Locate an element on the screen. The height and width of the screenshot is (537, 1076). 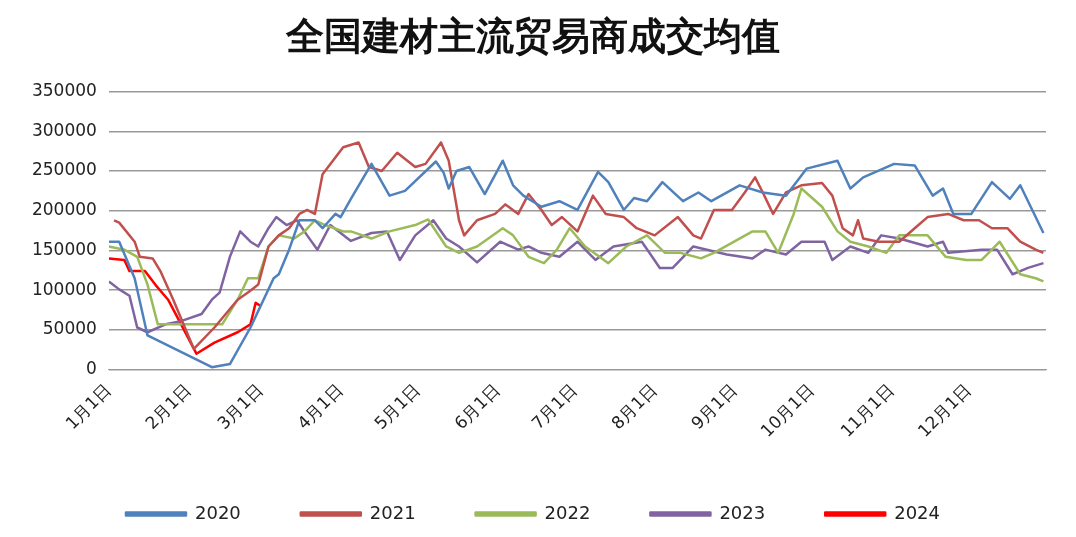
x-tick-label: 9月1日 is located at coordinates (713, 406).